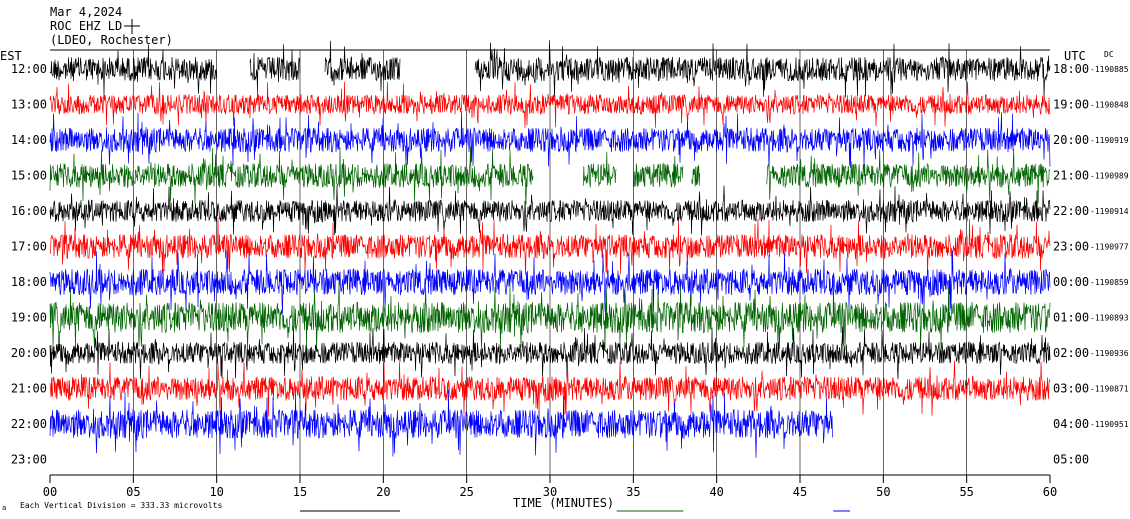  I want to click on est-hour-label: 23:00, so click(29, 460).